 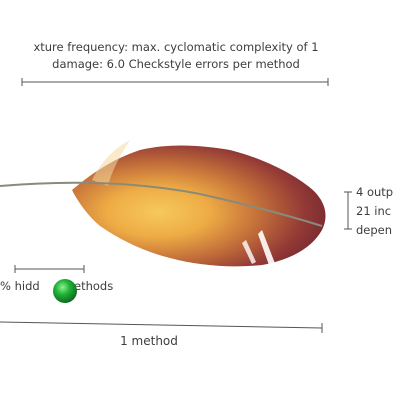 I want to click on hidden-dimension-bracket, so click(x=49, y=269).